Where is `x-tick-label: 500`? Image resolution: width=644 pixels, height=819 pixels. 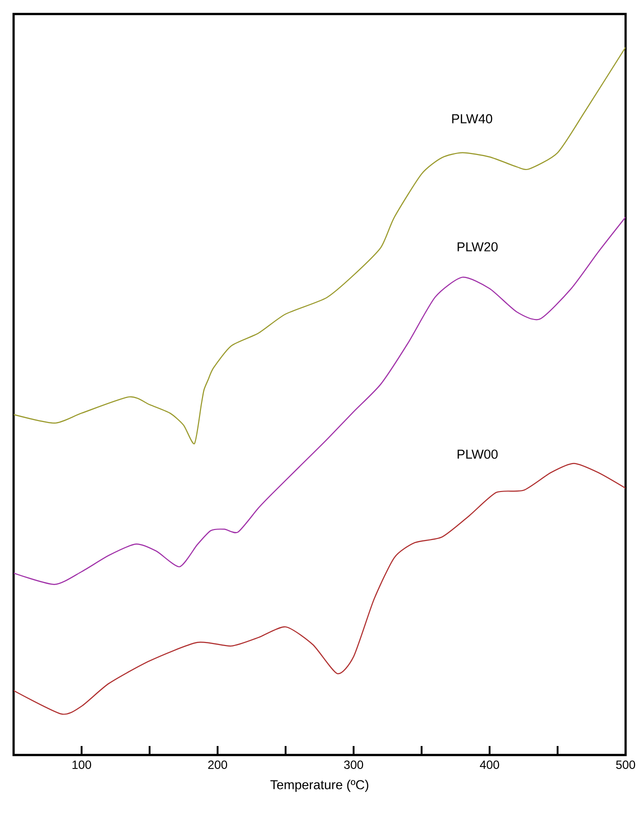
x-tick-label: 500 is located at coordinates (626, 764).